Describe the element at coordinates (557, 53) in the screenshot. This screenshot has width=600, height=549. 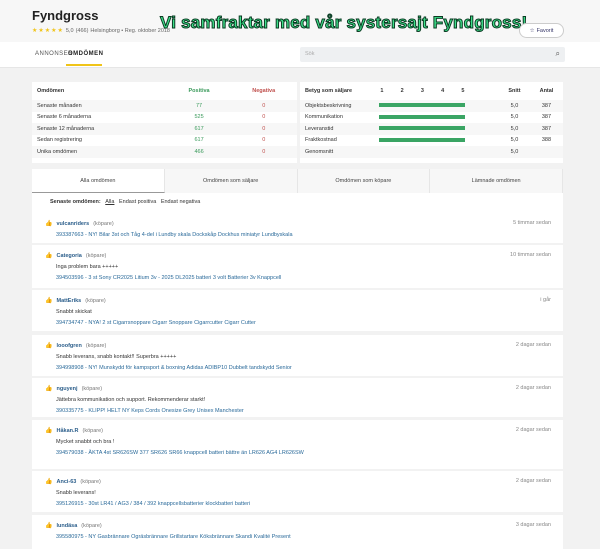
I see `search-icon: ⌕` at that location.